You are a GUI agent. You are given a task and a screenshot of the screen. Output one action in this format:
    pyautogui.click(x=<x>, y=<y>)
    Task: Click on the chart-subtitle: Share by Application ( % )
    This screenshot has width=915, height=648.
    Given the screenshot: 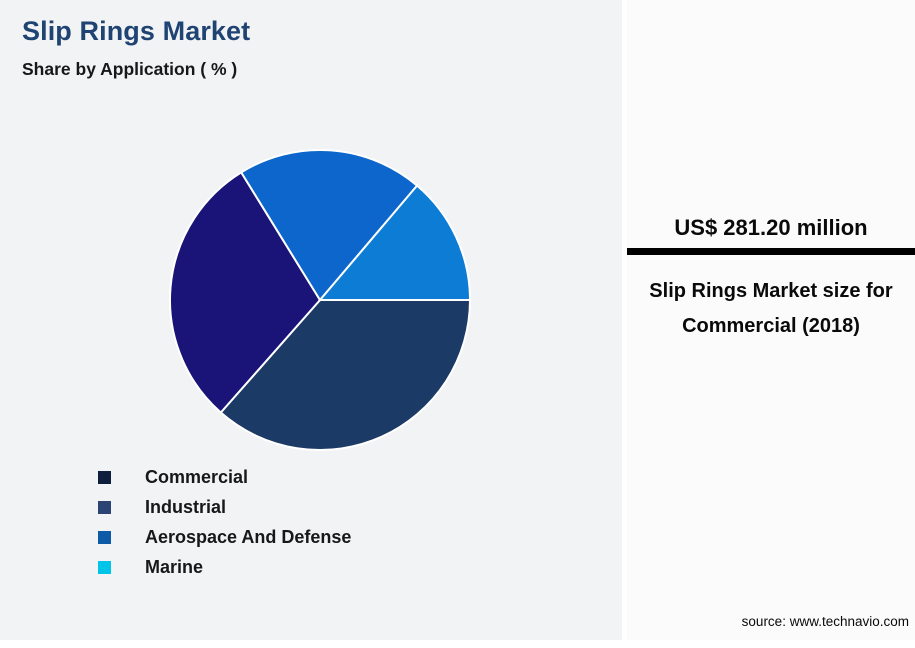 What is the action you would take?
    pyautogui.click(x=130, y=69)
    